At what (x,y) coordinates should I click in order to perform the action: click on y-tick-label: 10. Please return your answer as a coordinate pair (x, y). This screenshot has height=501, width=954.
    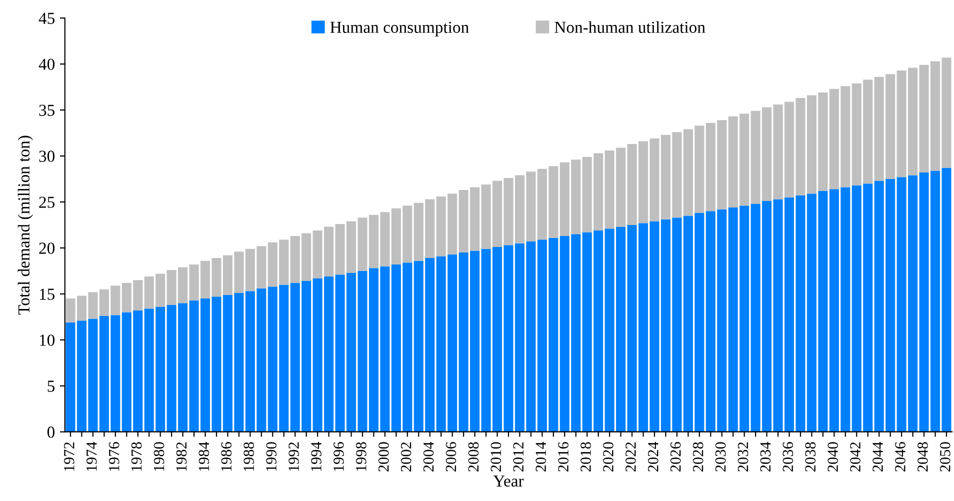
    Looking at the image, I should click on (47, 340).